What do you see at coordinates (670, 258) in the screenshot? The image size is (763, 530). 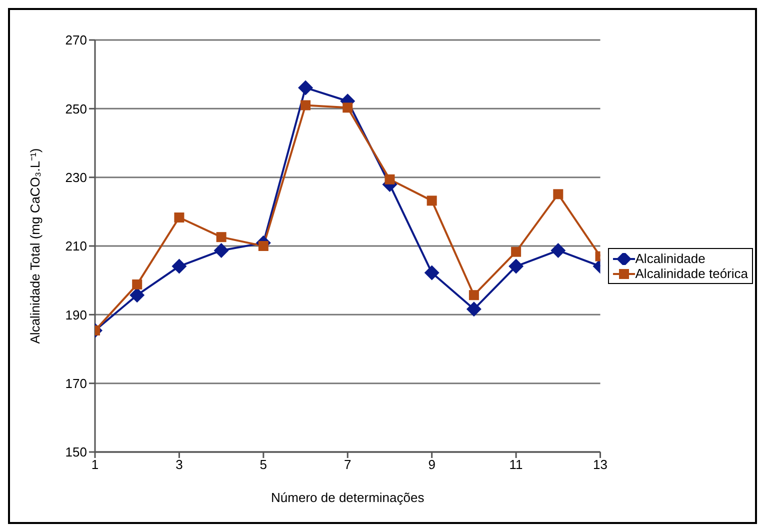 I see `legend-label: Alcalinidade` at bounding box center [670, 258].